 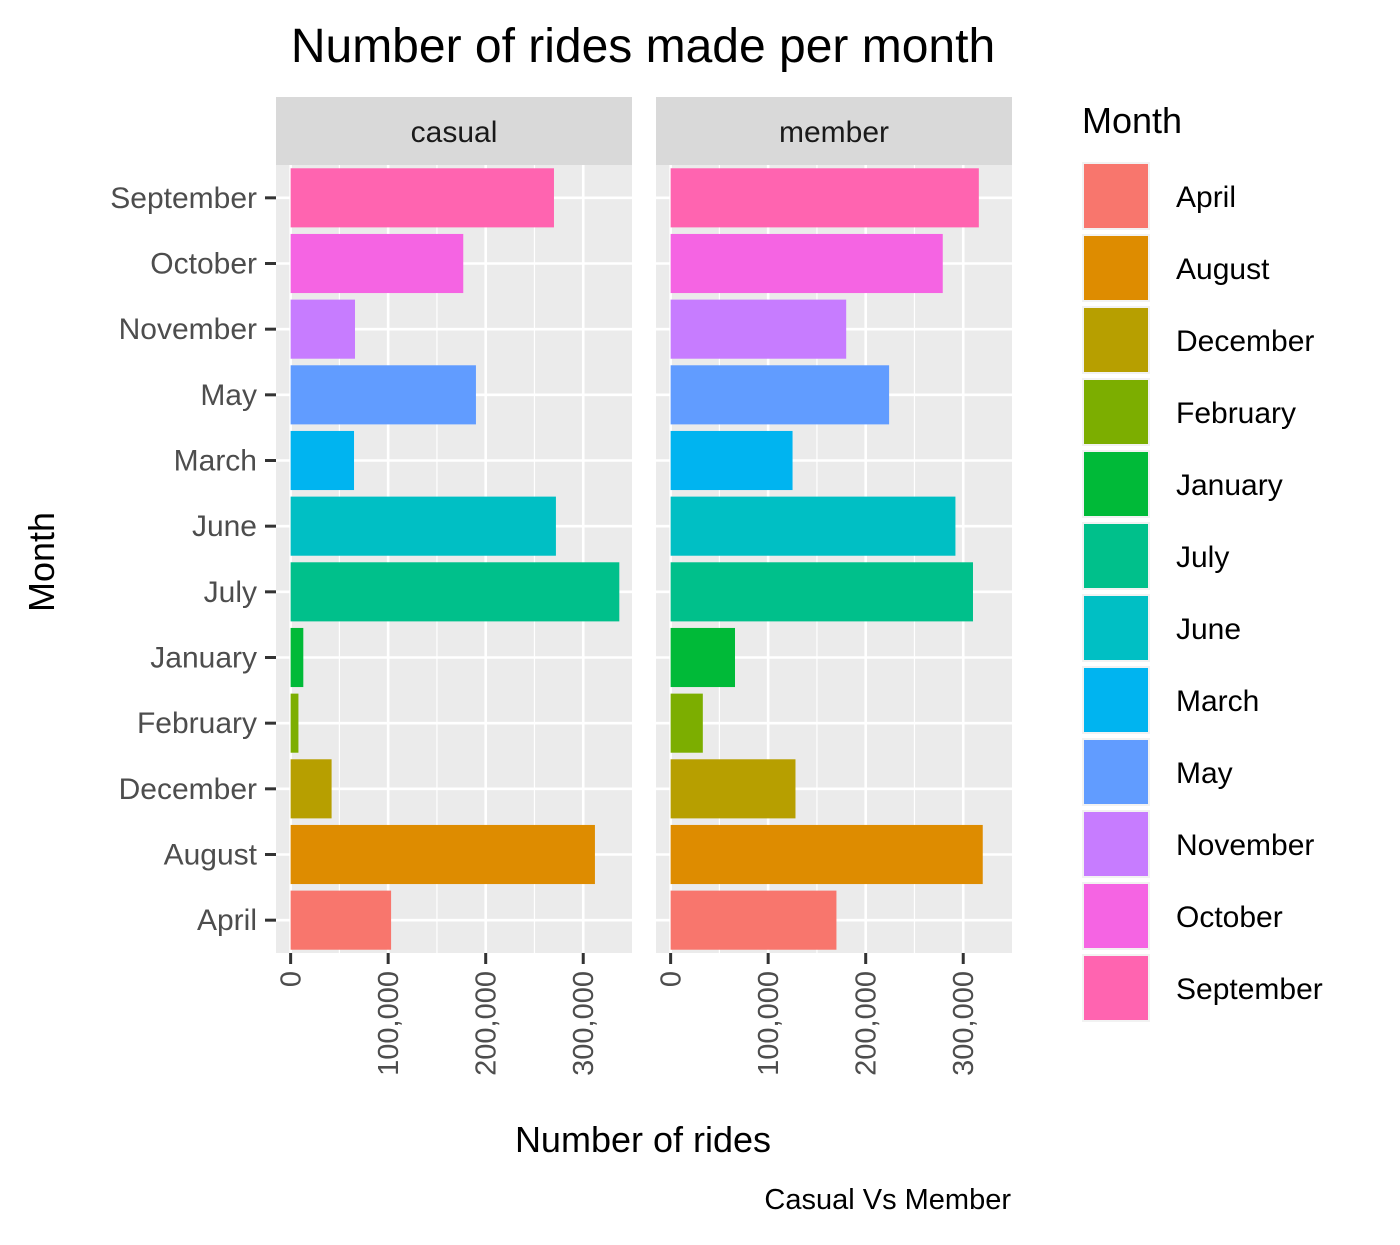 I want to click on y-tick-label-april: April, so click(x=227, y=920).